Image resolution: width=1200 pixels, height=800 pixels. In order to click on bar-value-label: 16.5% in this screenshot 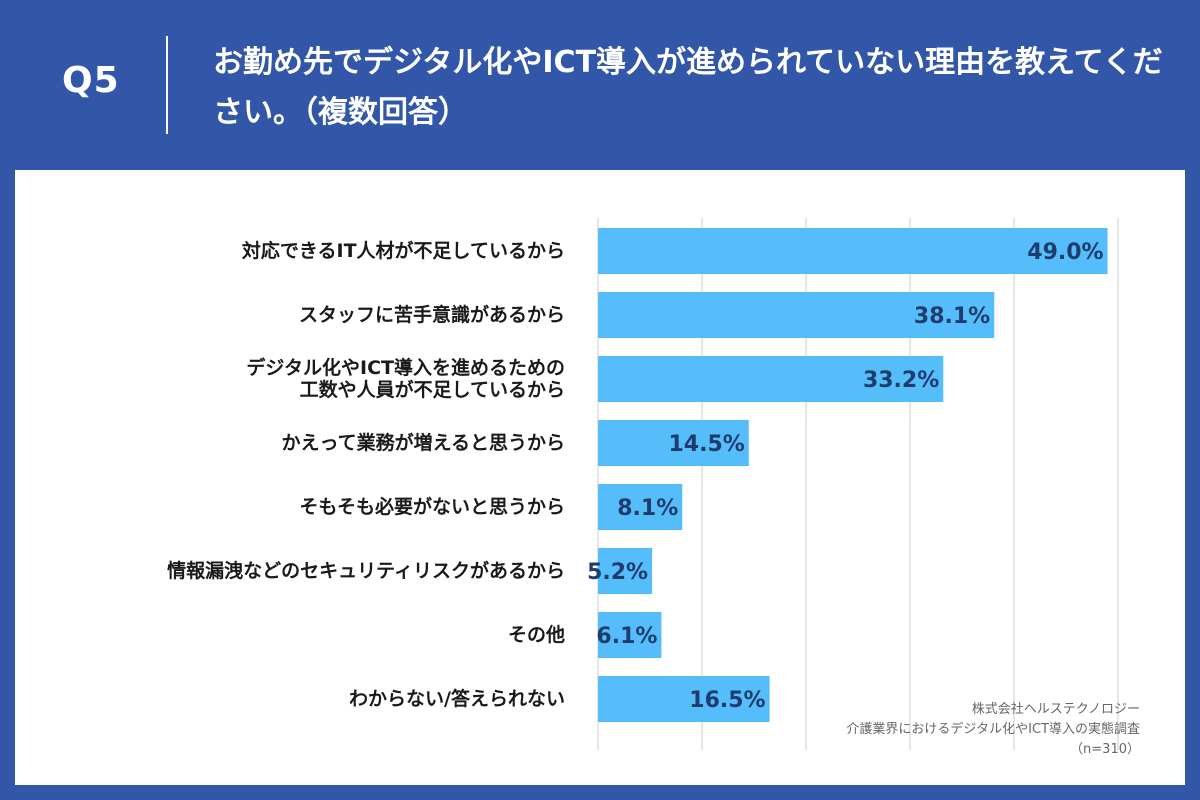, I will do `click(727, 700)`.